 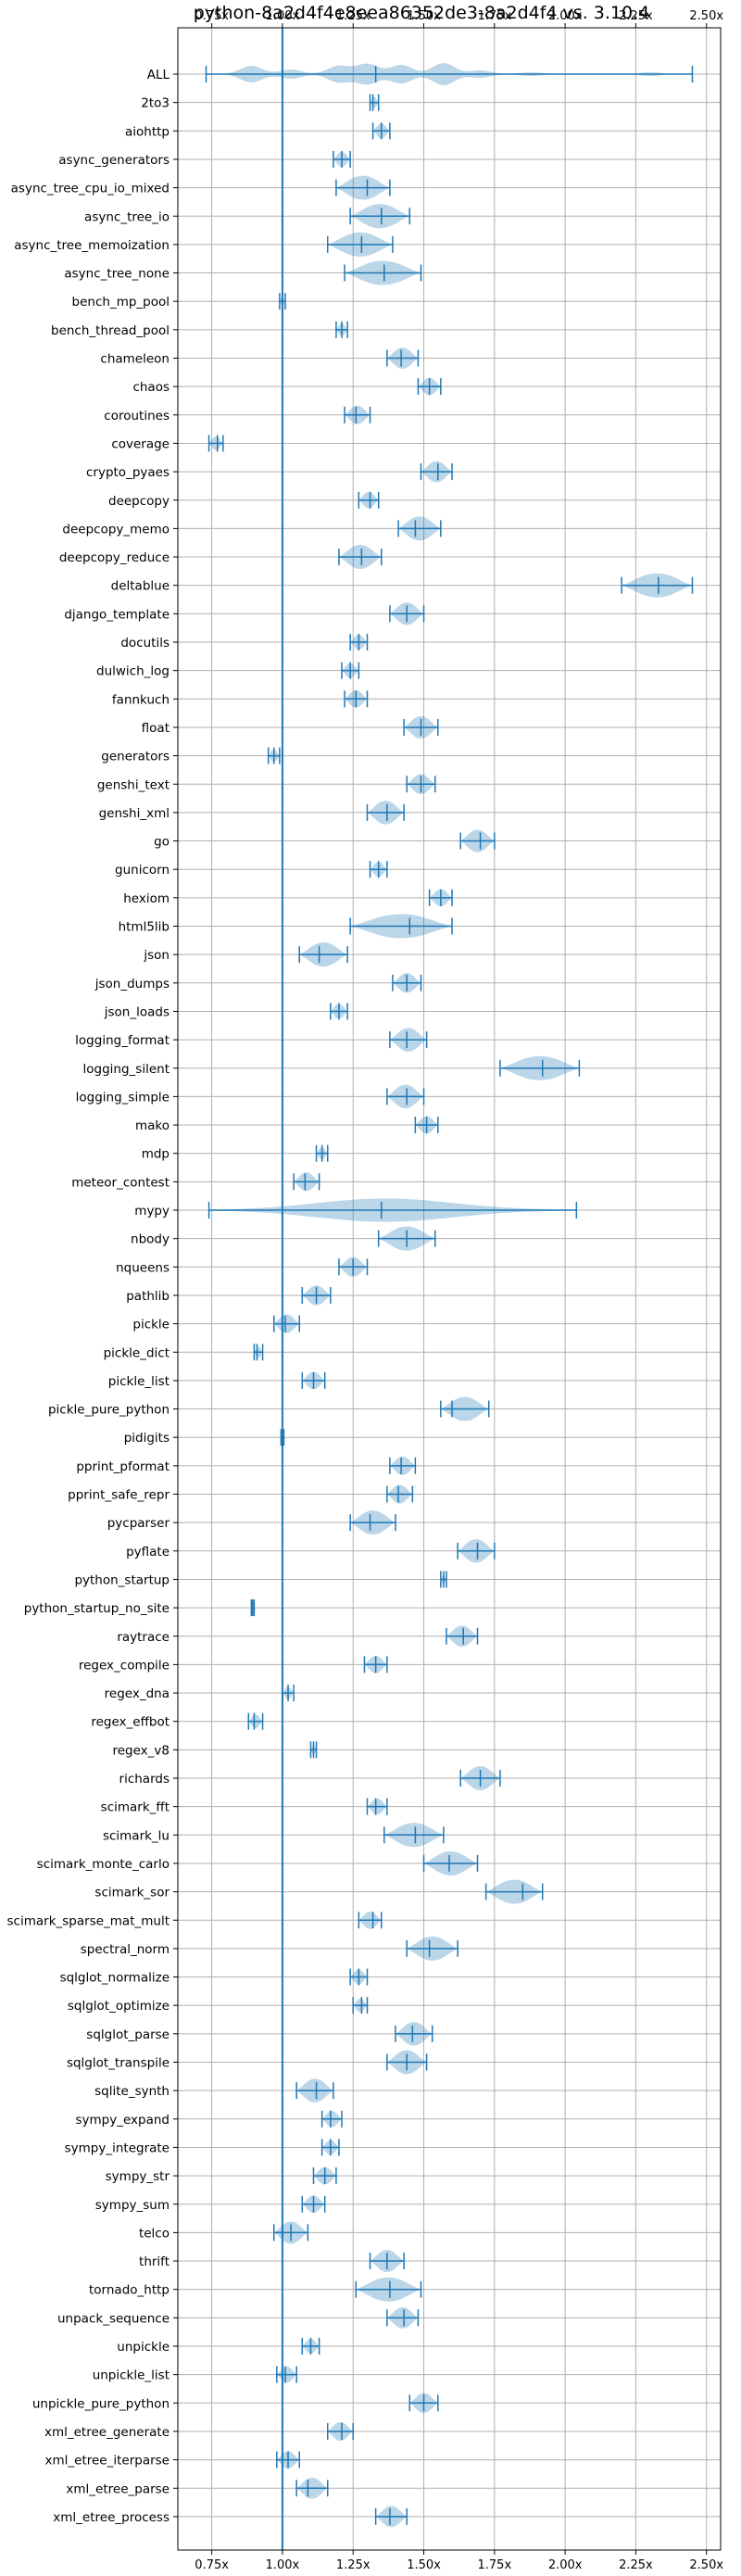 I want to click on category-label: async_tree_cpu_io_mixed, so click(x=90, y=189).